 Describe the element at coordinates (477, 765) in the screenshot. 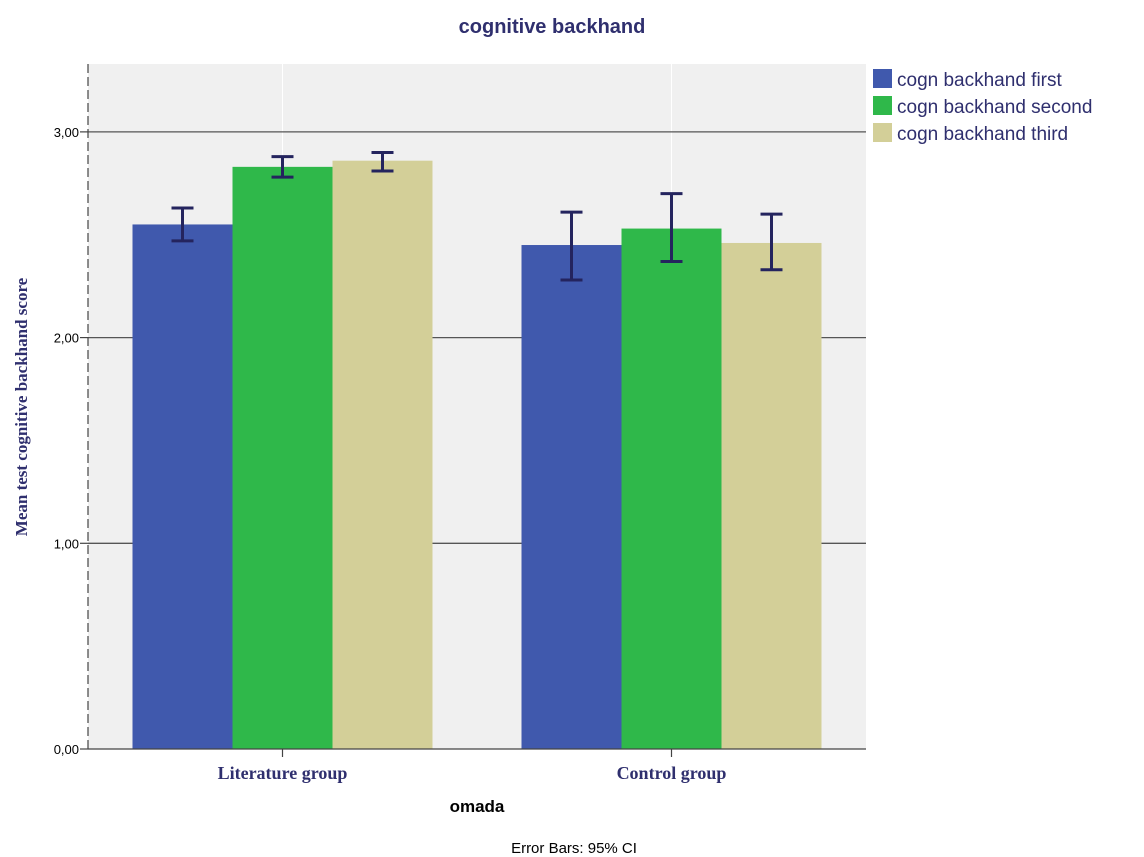

I see `x-axis: Literature group Control group` at that location.